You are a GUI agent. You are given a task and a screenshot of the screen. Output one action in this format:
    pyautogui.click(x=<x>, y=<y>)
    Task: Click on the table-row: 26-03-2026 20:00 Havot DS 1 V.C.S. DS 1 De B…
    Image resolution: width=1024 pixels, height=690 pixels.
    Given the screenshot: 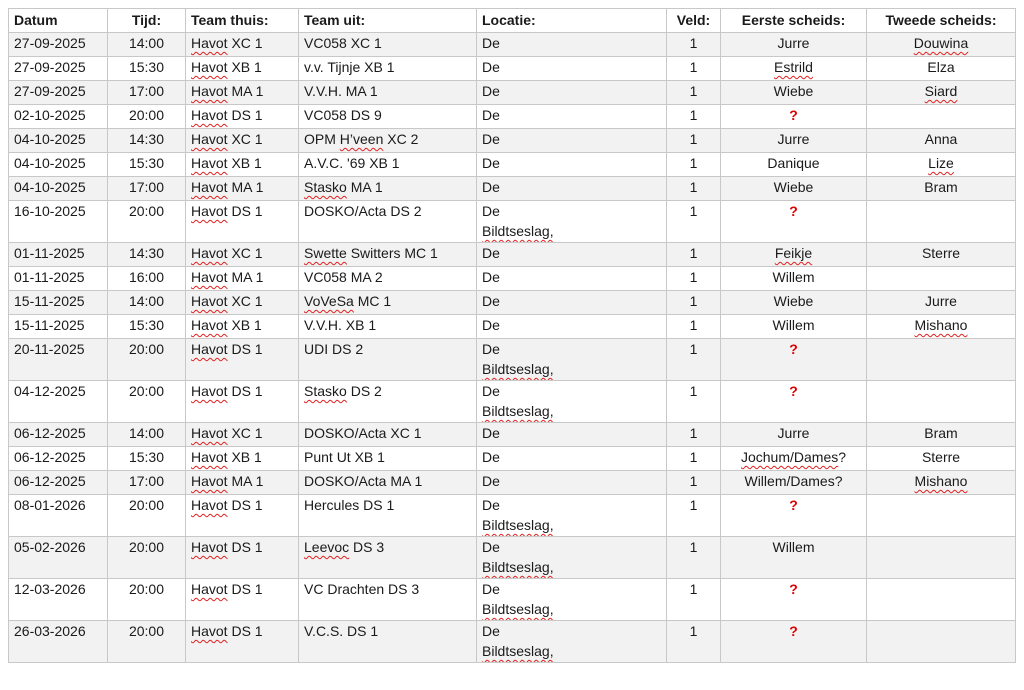 What is the action you would take?
    pyautogui.click(x=512, y=642)
    